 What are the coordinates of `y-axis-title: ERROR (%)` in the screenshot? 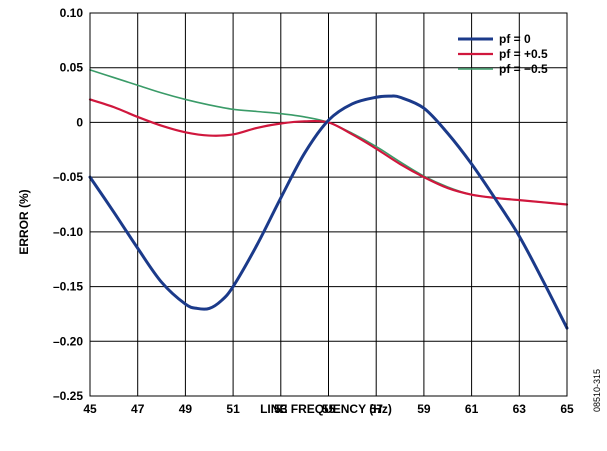 It's located at (24, 221).